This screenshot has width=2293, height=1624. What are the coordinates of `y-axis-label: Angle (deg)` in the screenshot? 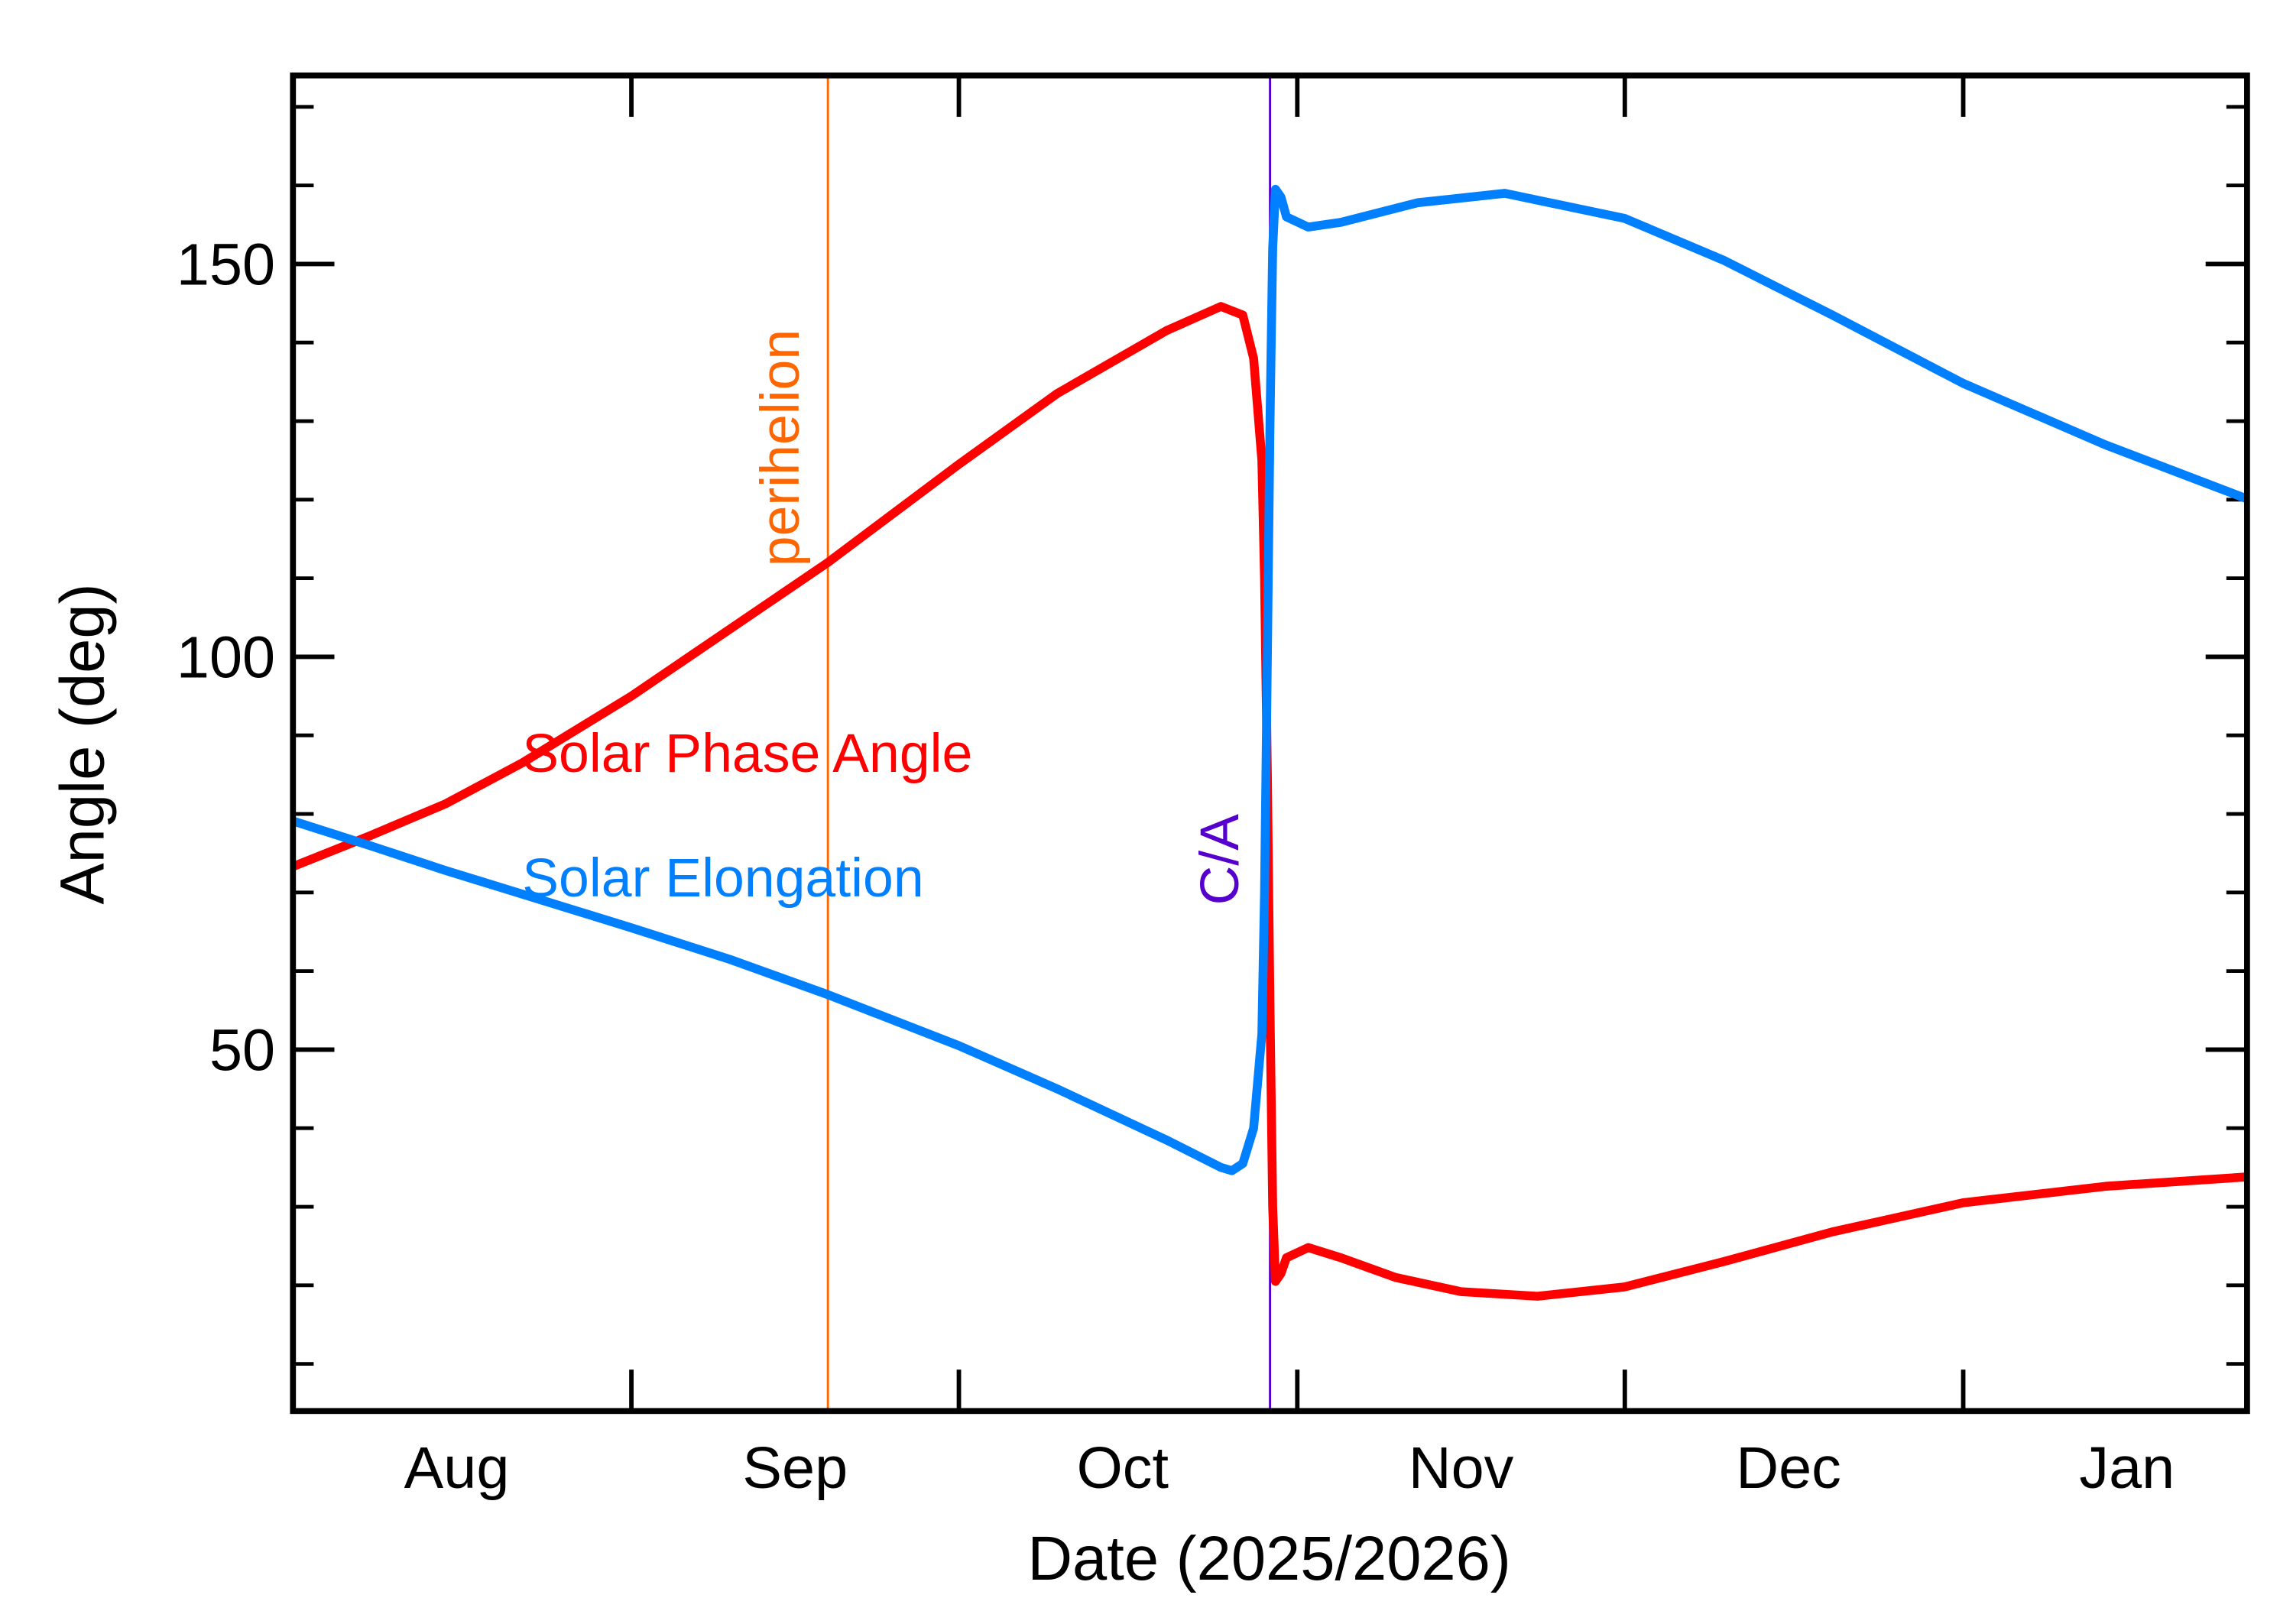 It's located at (83, 743).